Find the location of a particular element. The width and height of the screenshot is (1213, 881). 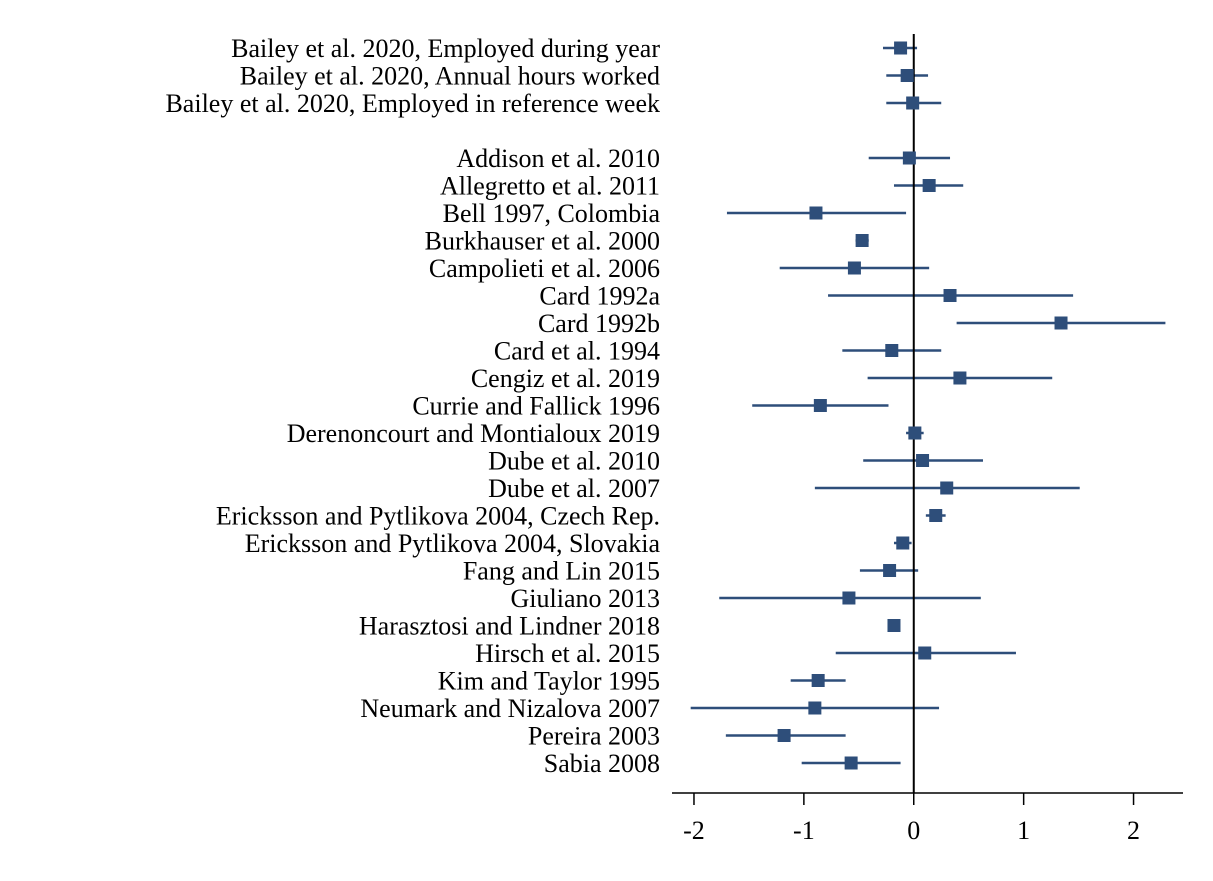

x-tick-label: 2 is located at coordinates (1133, 830).